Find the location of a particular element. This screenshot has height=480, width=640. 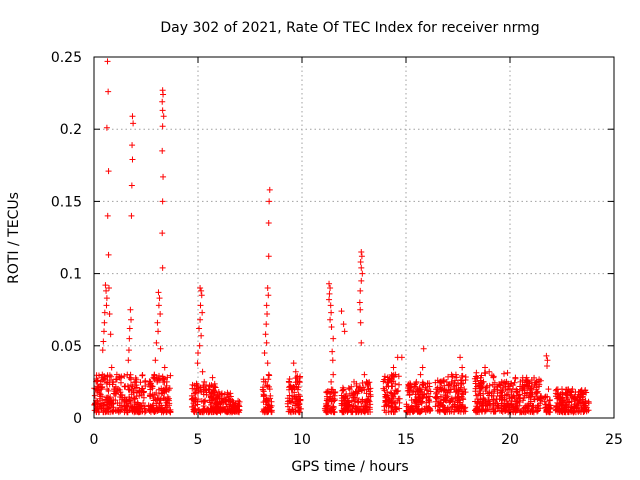

y-tick-label: 0.15 is located at coordinates (66, 202).